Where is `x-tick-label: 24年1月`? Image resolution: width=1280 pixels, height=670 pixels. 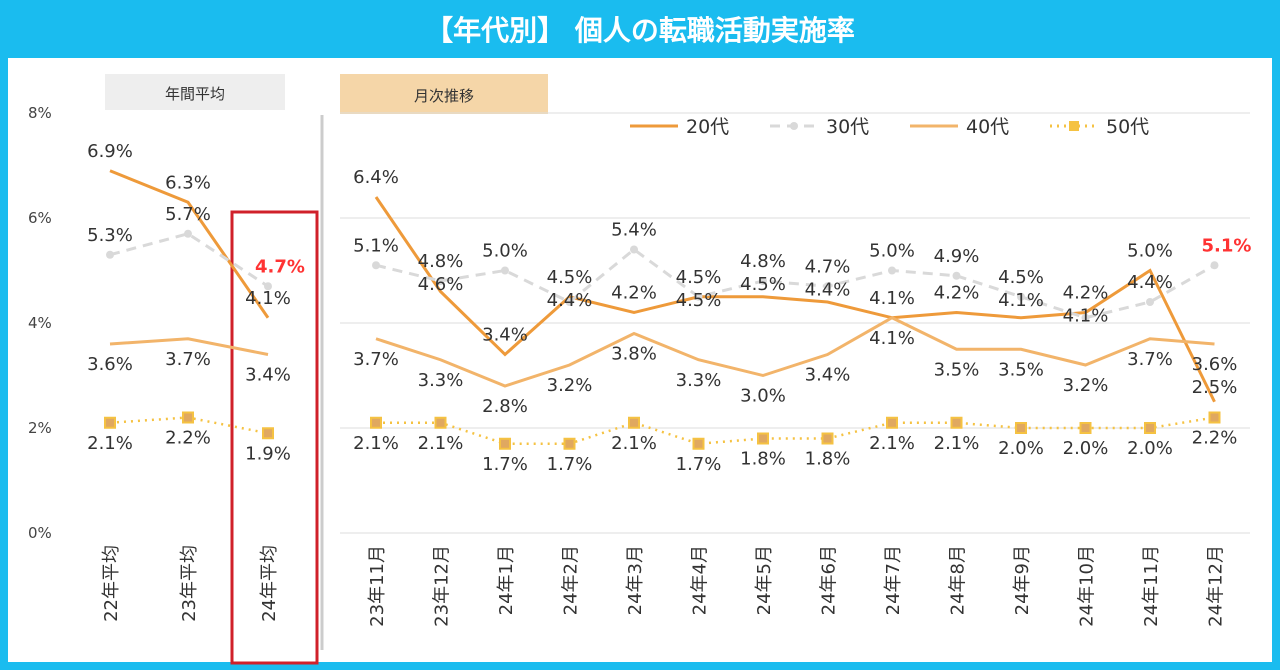 x-tick-label: 24年1月 is located at coordinates (506, 580).